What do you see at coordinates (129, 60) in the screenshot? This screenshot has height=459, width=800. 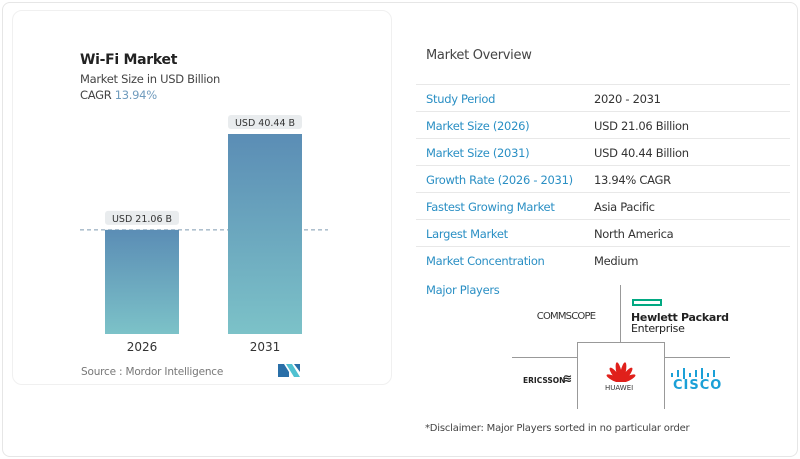 I see `chart-title: Wi-Fi Market` at bounding box center [129, 60].